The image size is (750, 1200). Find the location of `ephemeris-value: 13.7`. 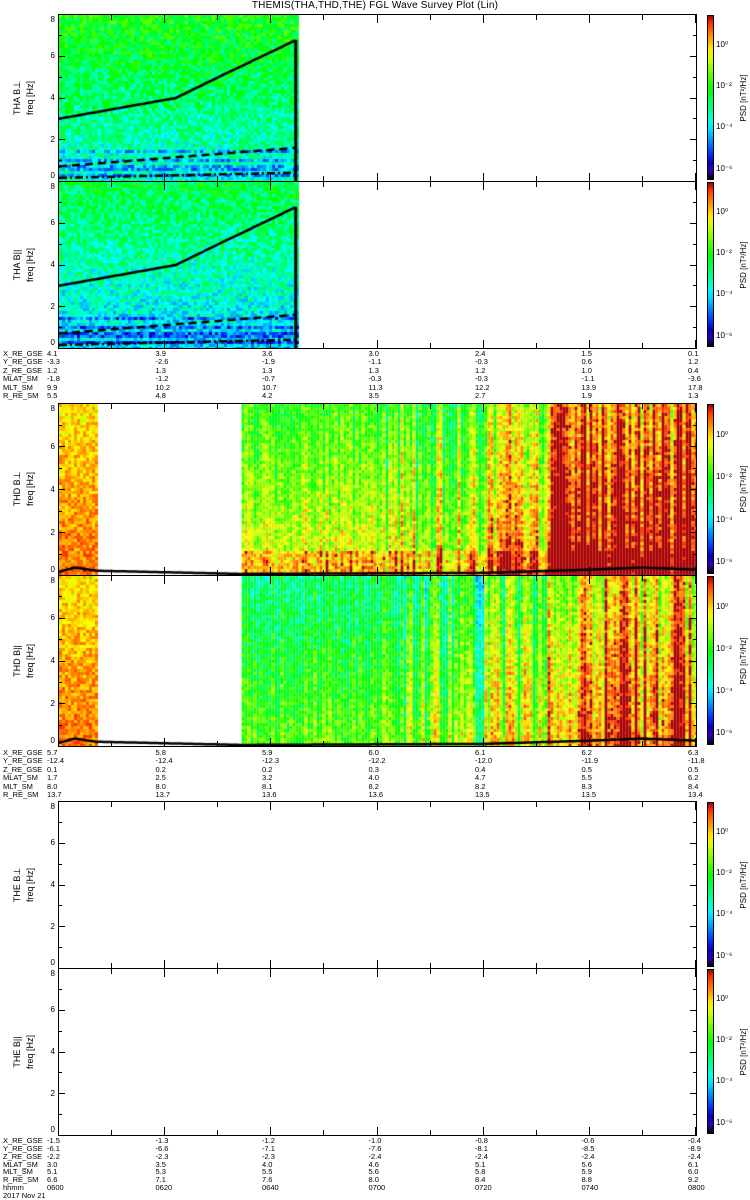

ephemeris-value: 13.7 is located at coordinates (54, 794).